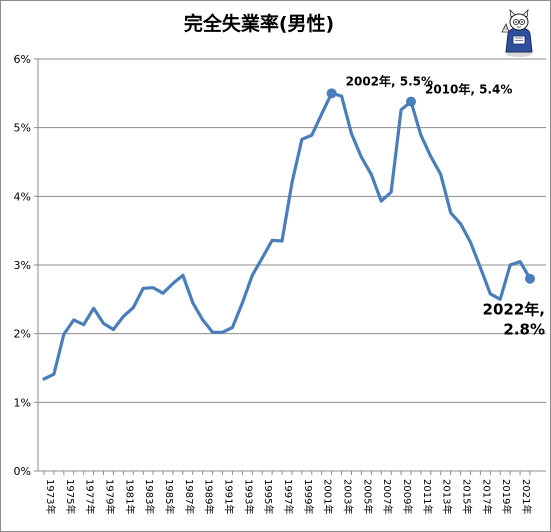  I want to click on x-tick-label: 1979年, so click(110, 496).